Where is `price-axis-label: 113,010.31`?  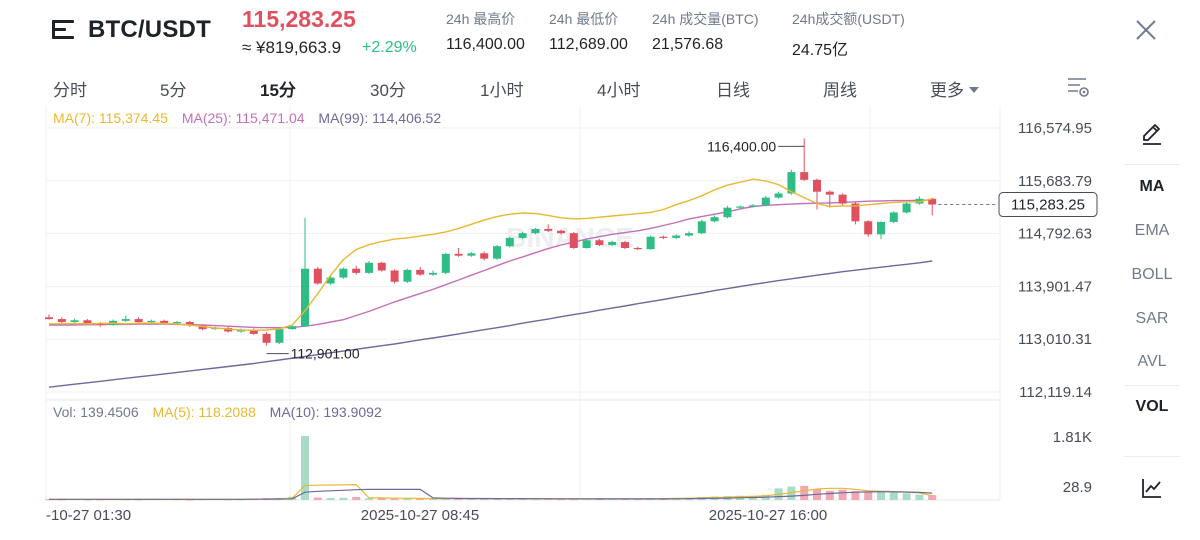
price-axis-label: 113,010.31 is located at coordinates (1055, 339).